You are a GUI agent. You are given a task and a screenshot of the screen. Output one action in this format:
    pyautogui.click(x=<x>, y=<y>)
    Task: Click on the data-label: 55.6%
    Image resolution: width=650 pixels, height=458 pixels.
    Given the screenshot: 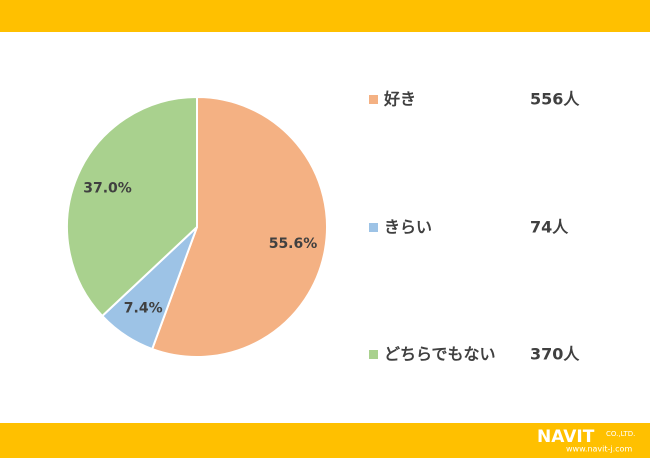 What is the action you would take?
    pyautogui.click(x=293, y=244)
    